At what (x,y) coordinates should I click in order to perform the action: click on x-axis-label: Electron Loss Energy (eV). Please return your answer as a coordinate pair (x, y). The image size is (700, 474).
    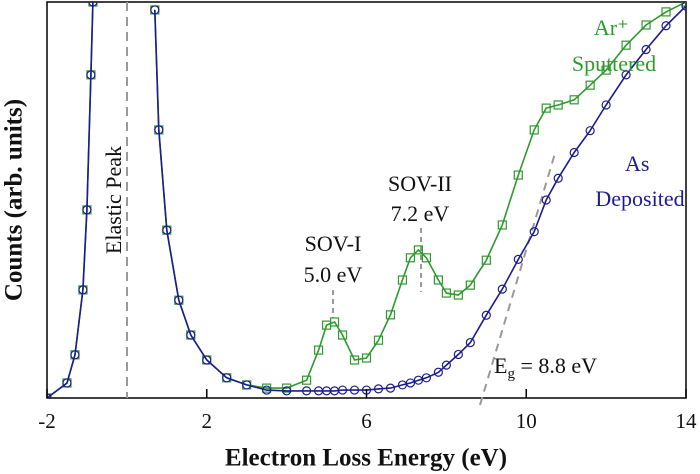
    Looking at the image, I should click on (366, 458).